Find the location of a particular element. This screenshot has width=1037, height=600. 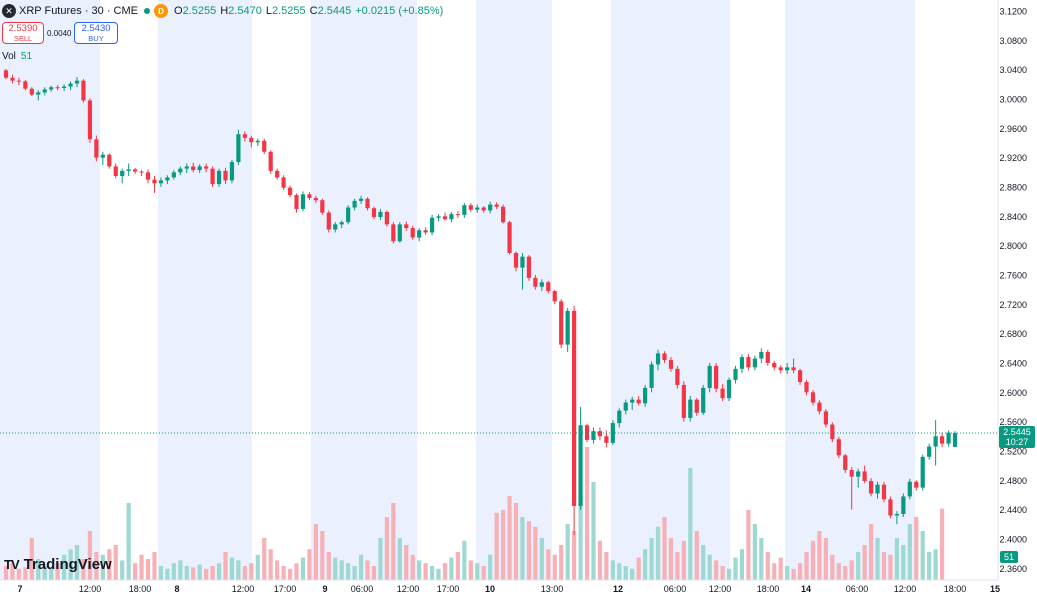

symbol-title: XRP Futures · 30 · CME is located at coordinates (78, 11).